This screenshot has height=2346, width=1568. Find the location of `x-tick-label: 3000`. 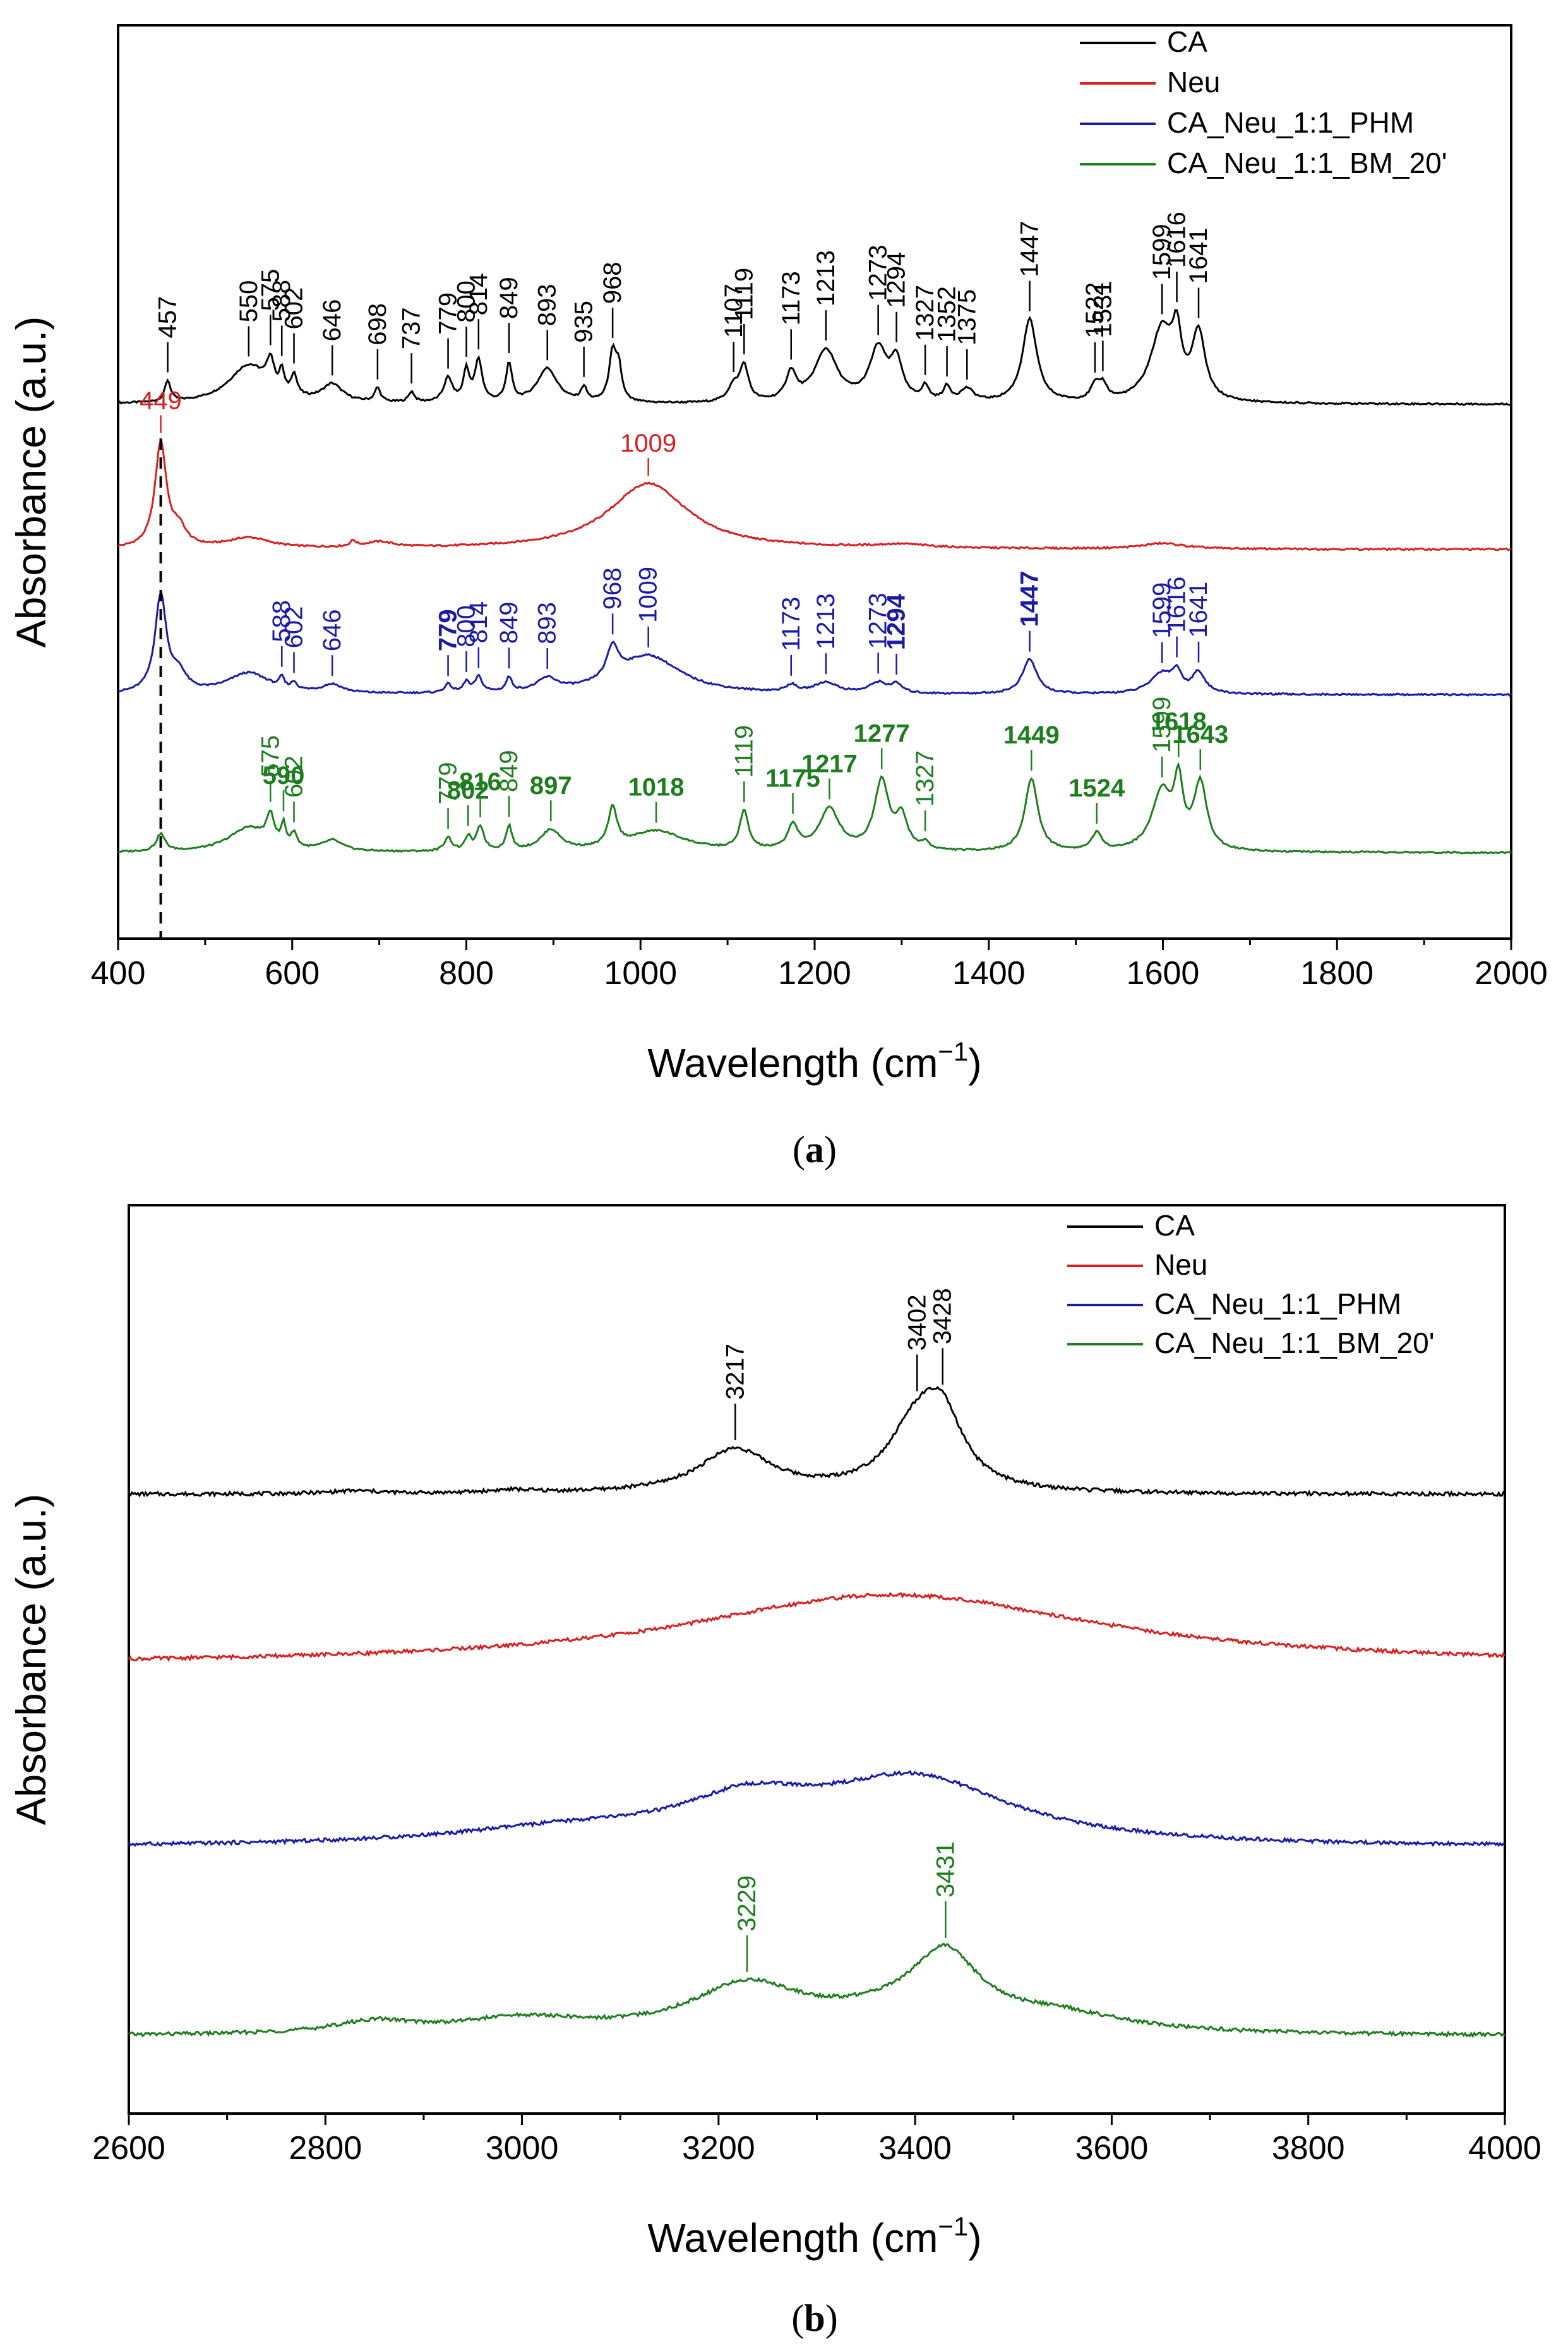

x-tick-label: 3000 is located at coordinates (522, 2148).